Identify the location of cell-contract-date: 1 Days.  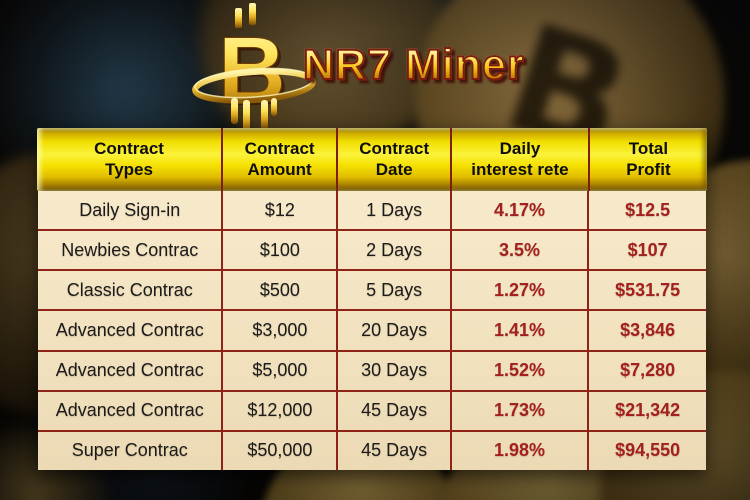
(393, 210).